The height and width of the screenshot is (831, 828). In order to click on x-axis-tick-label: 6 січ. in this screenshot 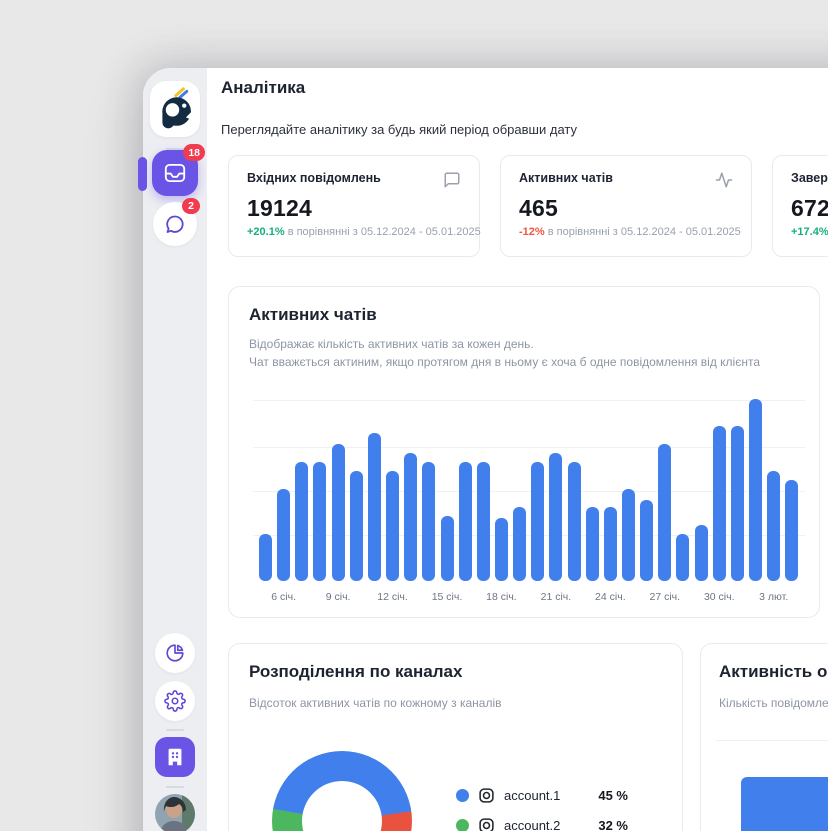, I will do `click(284, 597)`.